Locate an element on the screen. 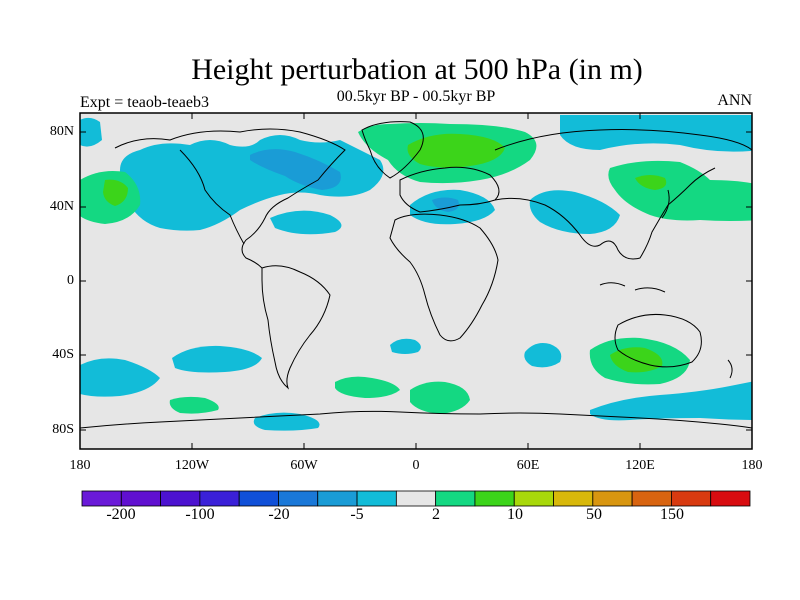 Image resolution: width=800 pixels, height=600 pixels. colorbar-label: 10 is located at coordinates (515, 514).